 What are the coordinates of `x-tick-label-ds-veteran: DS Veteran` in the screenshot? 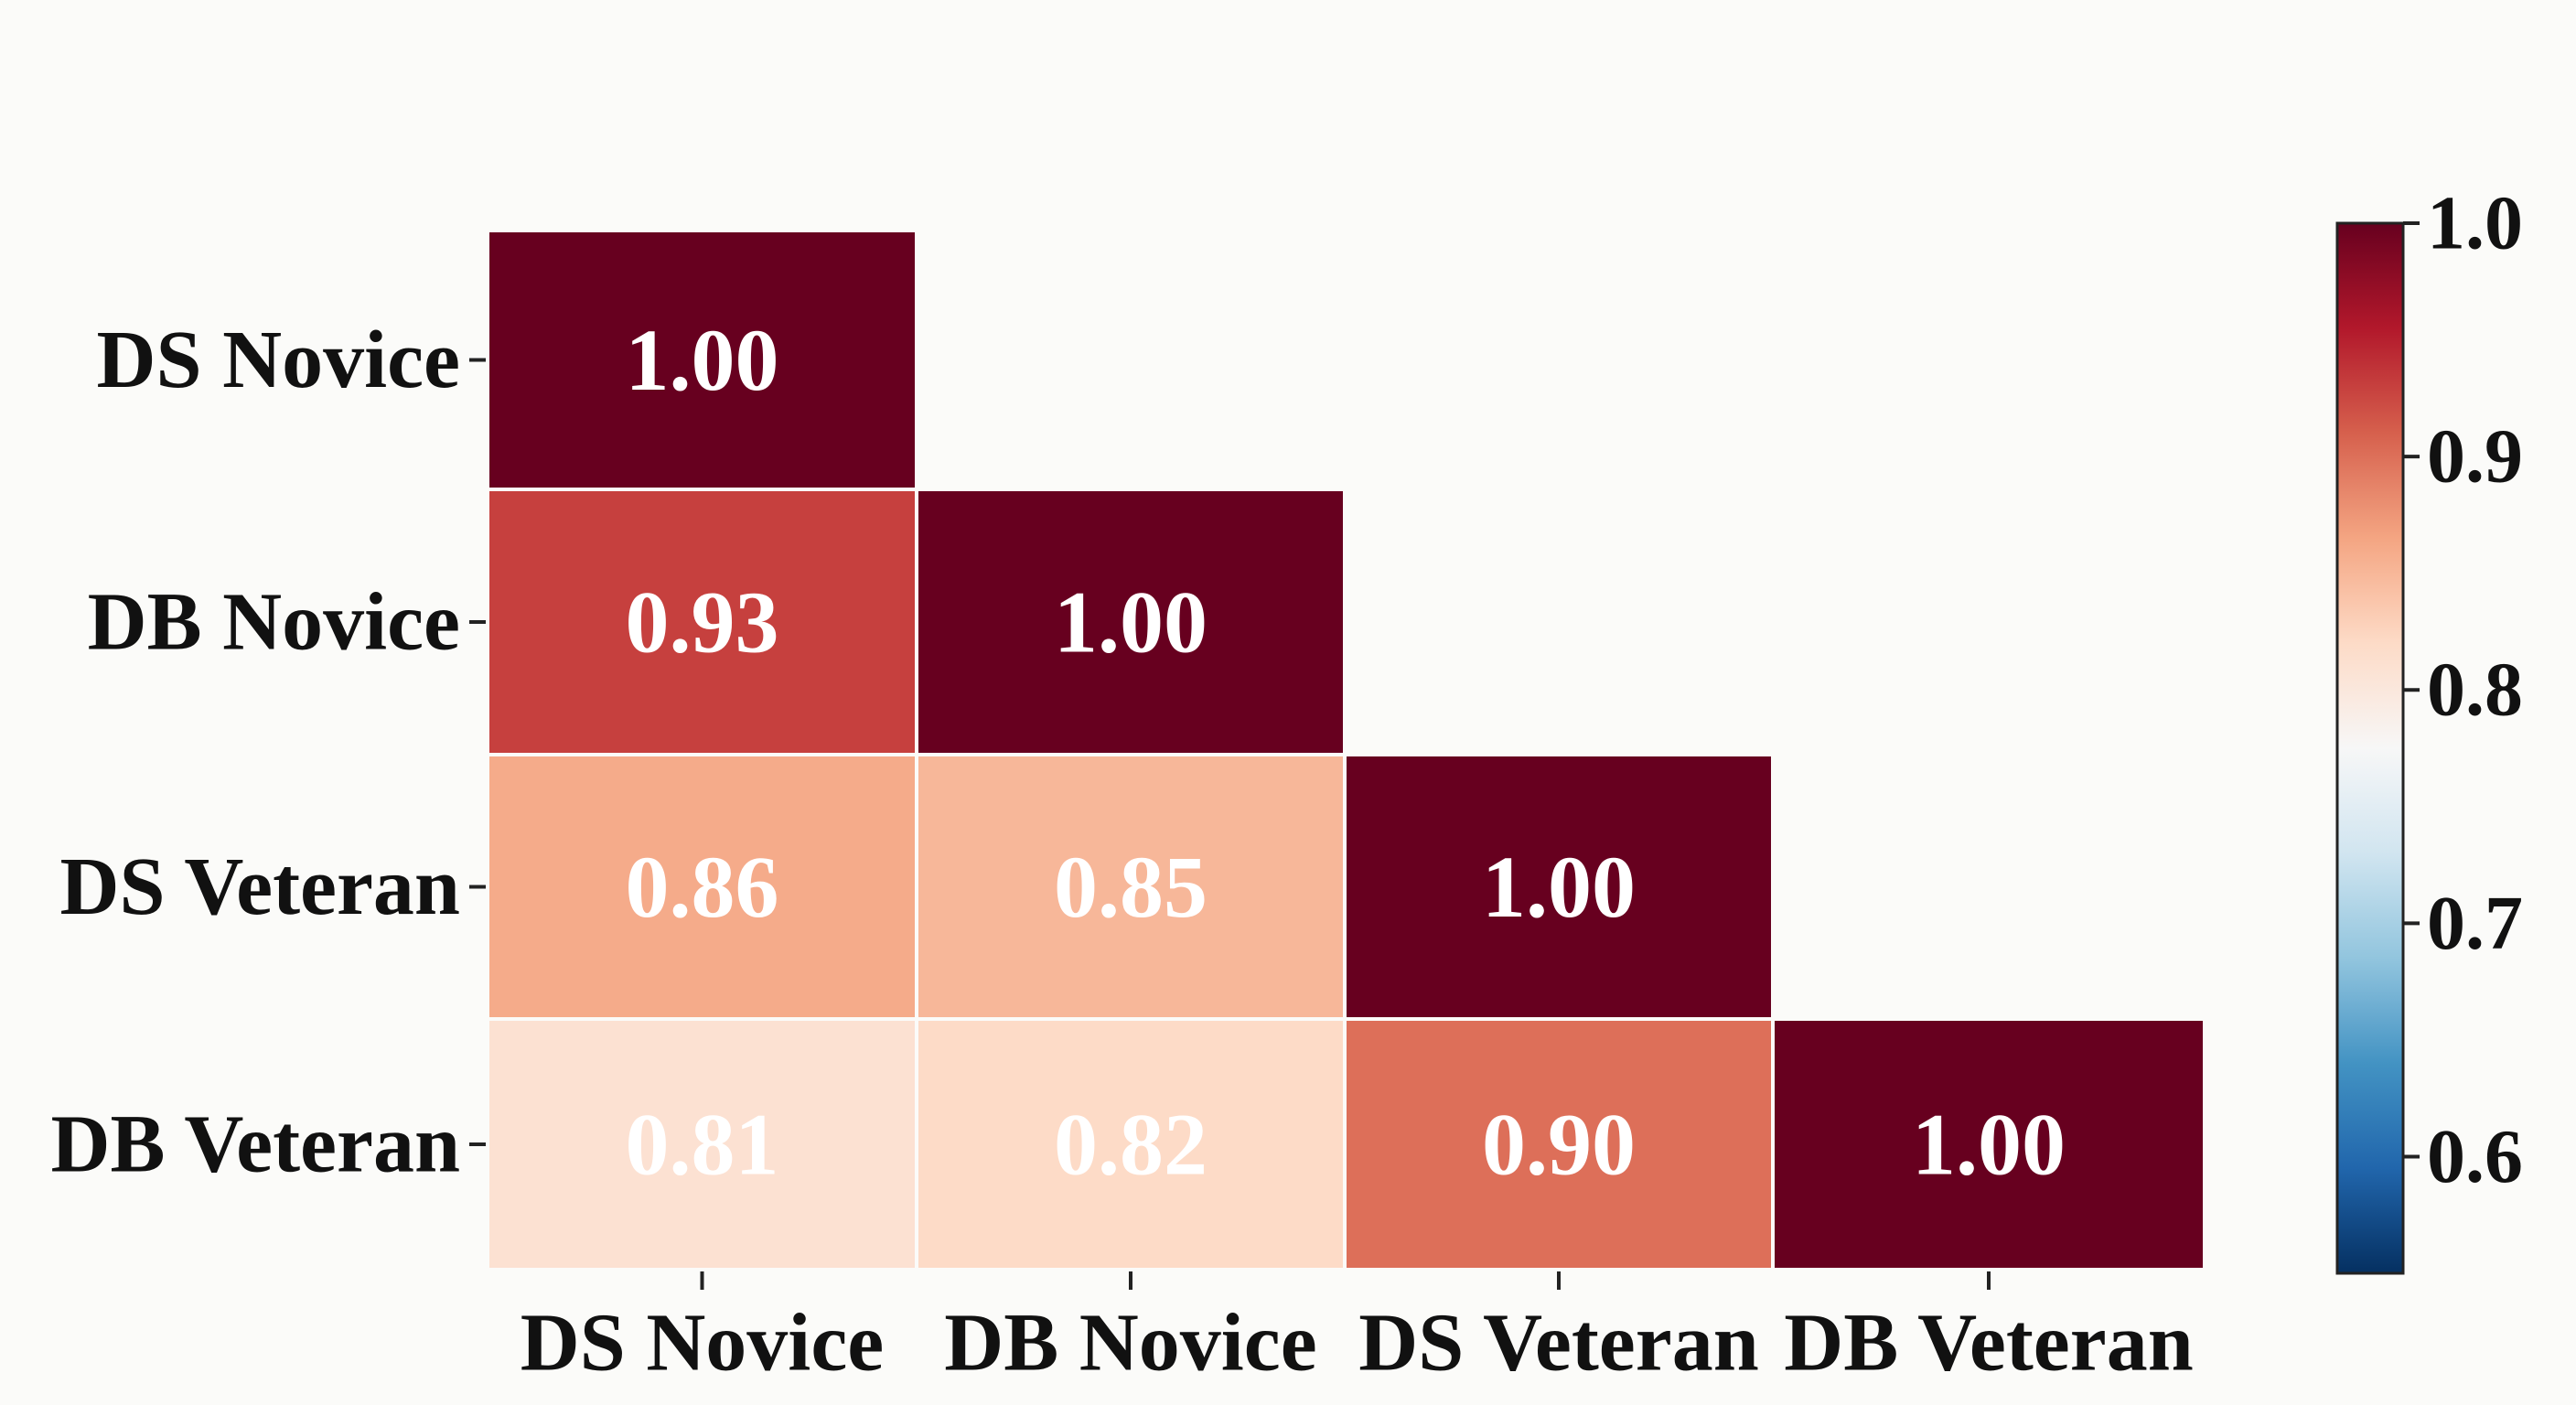 It's located at (1559, 1343).